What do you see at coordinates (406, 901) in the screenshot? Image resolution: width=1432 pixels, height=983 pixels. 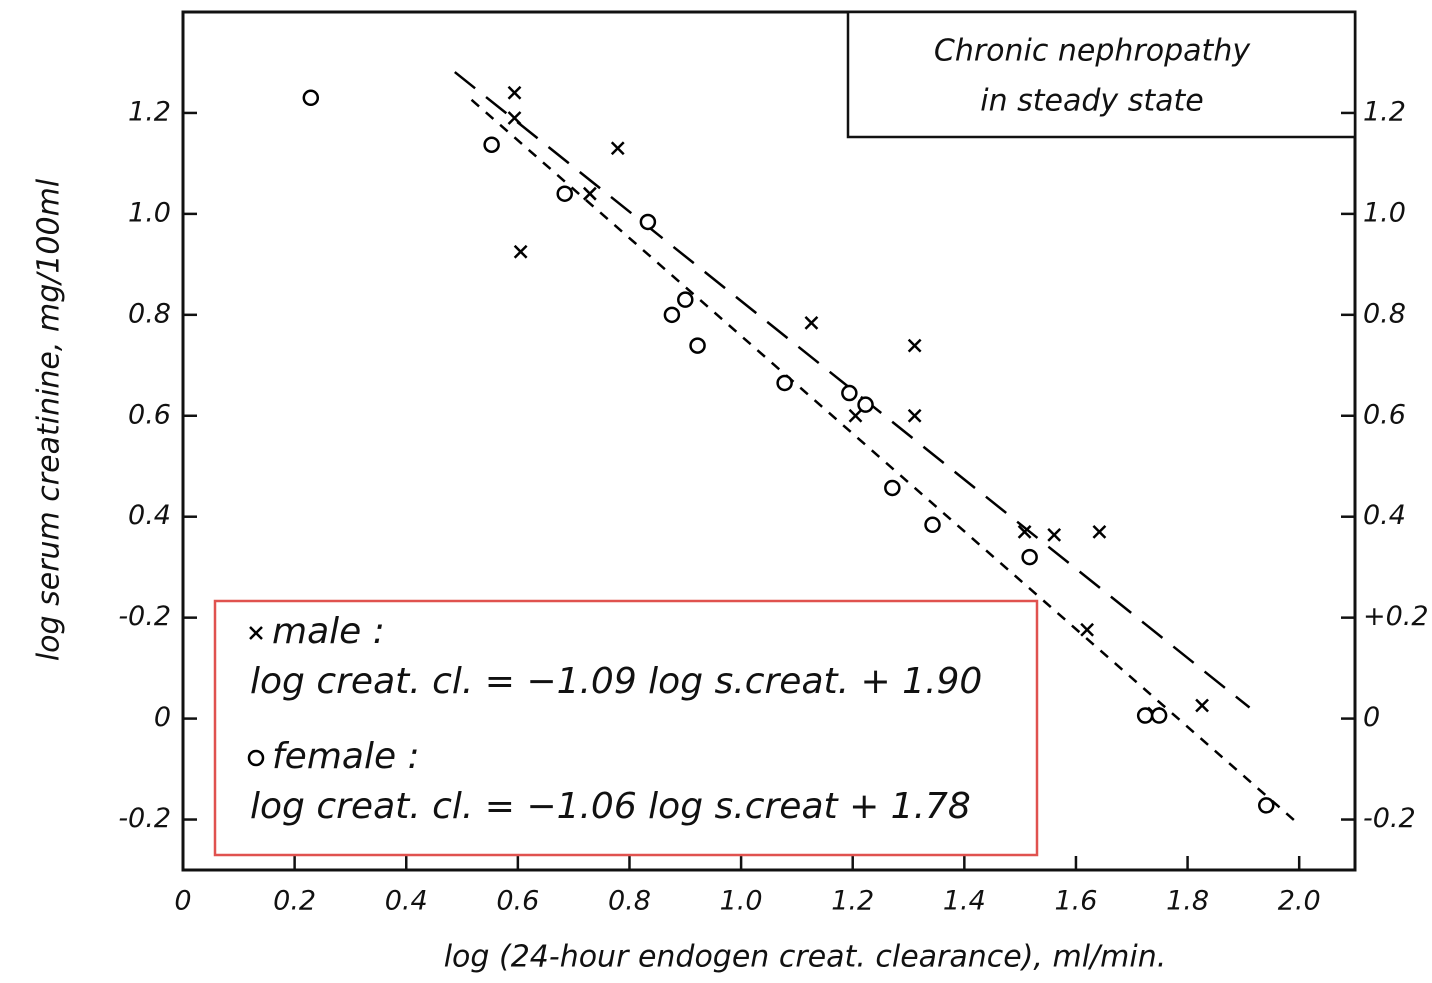 I see `x-tick-label: 0.4` at bounding box center [406, 901].